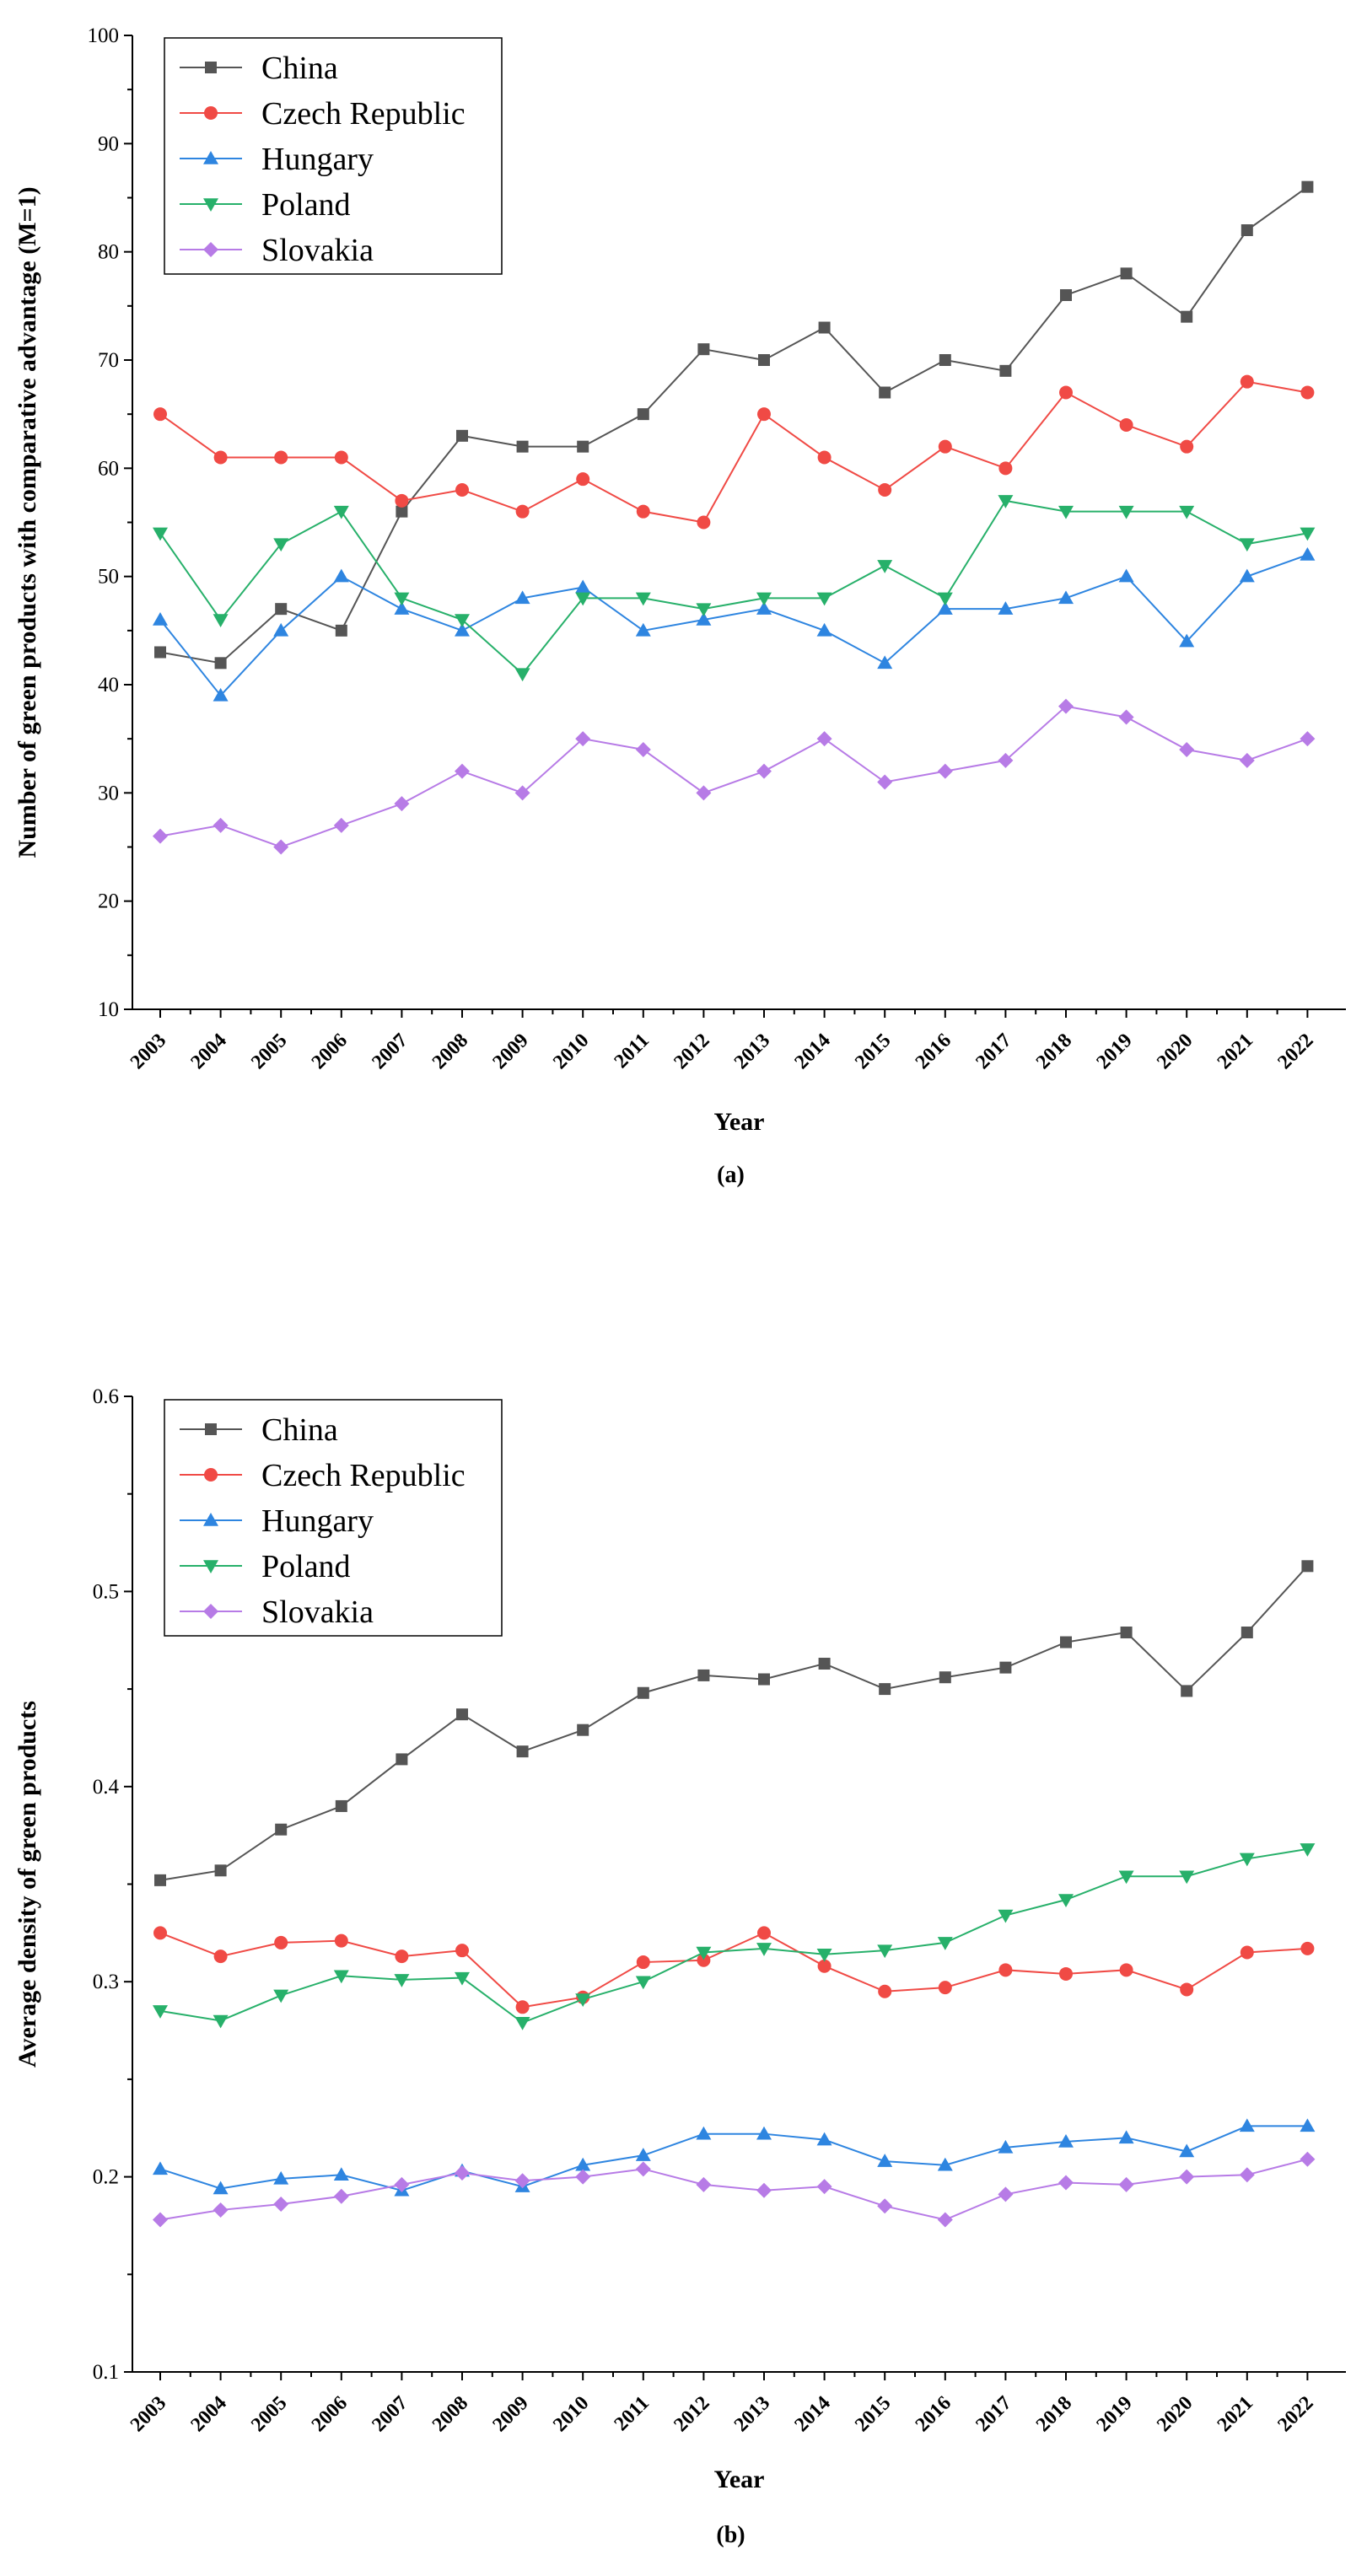  I want to click on y-tick-label: 20, so click(108, 901).